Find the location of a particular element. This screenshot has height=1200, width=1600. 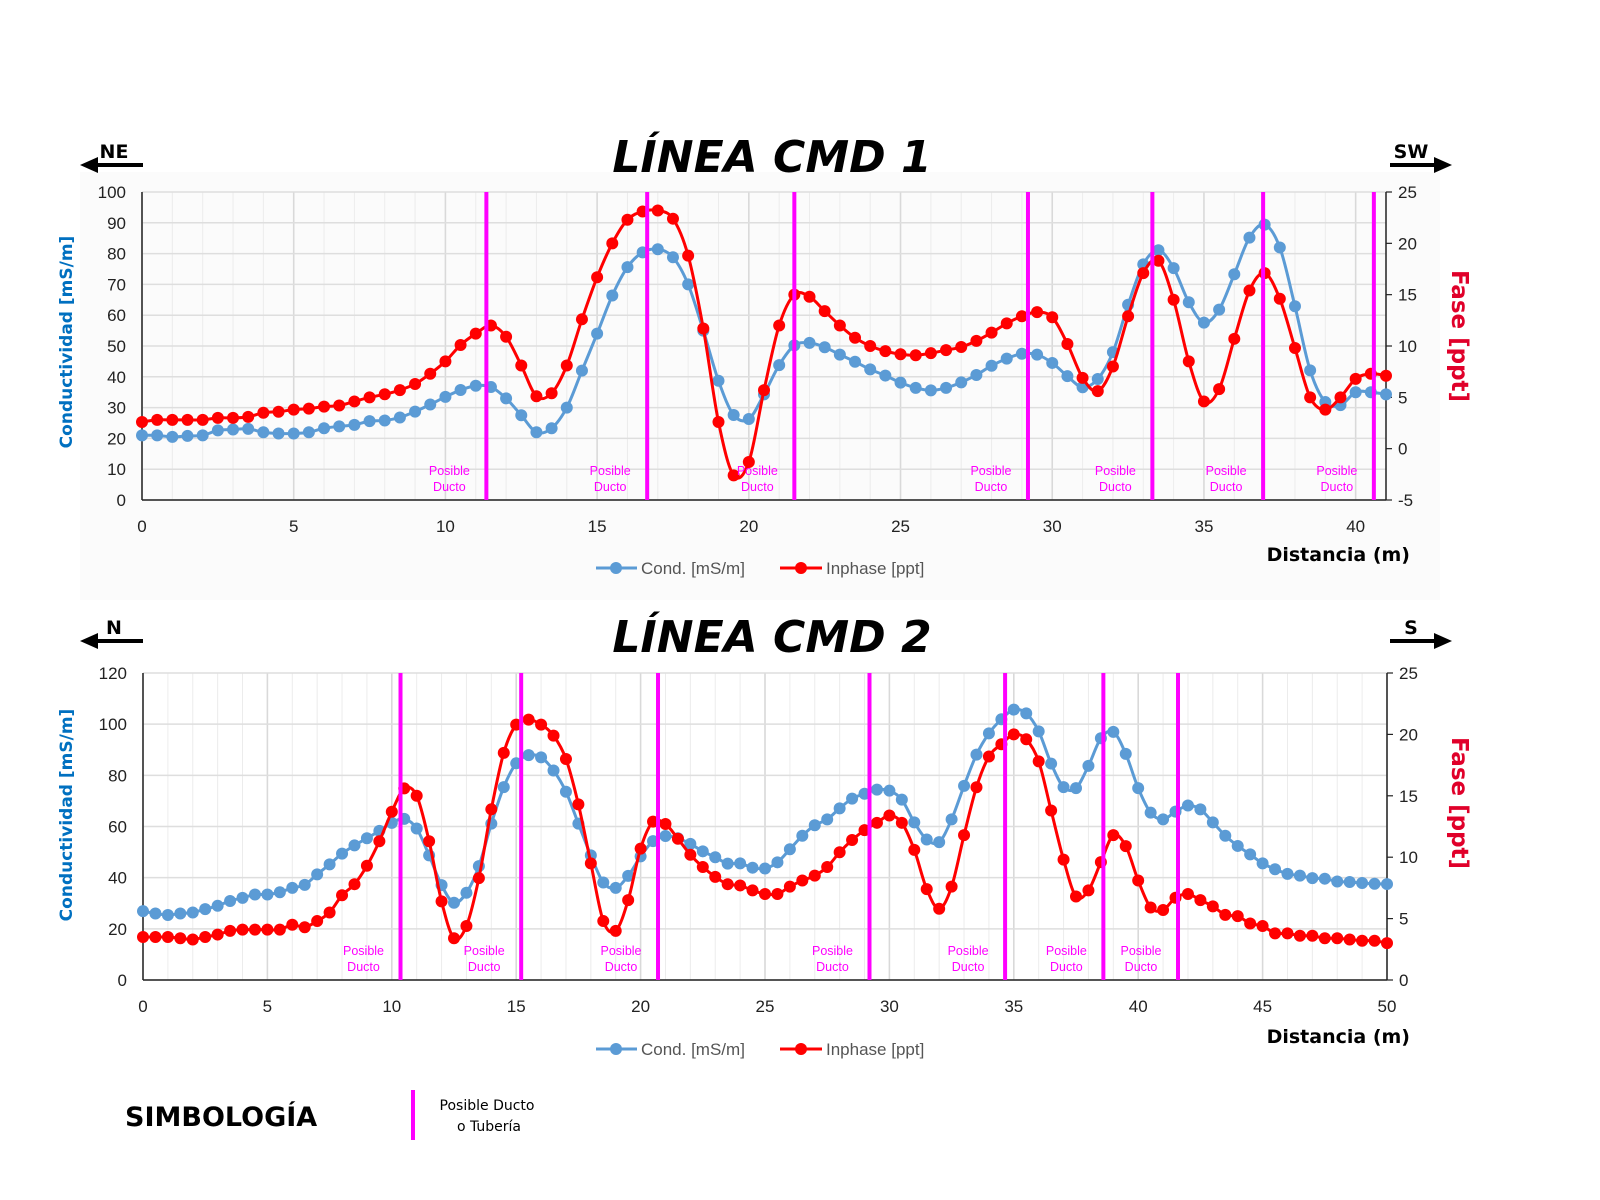

y2-axis-title: Fase [ppt] is located at coordinates (1459, 803).